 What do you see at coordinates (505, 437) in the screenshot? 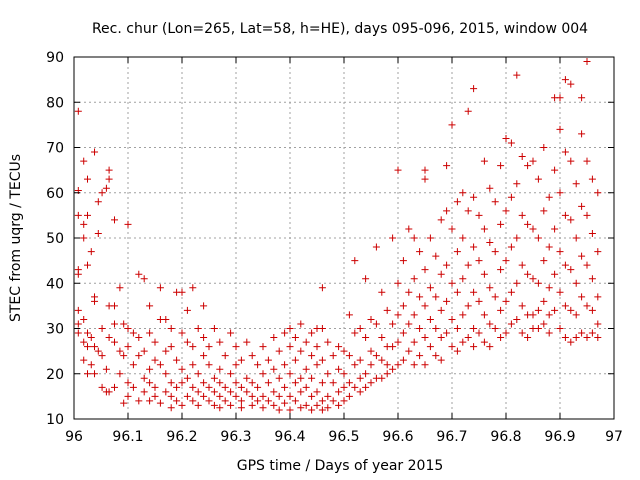
I see `x-tick-label: 96.8` at bounding box center [505, 437].